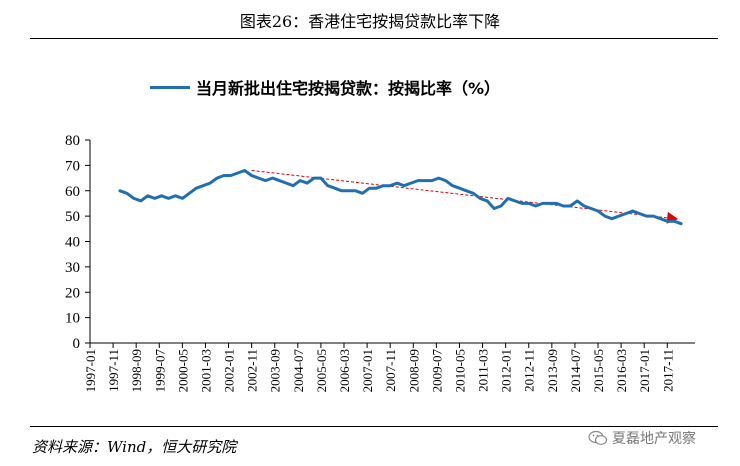 The height and width of the screenshot is (466, 740). Describe the element at coordinates (367, 370) in the screenshot. I see `x-tick-label: 2007-01` at that location.